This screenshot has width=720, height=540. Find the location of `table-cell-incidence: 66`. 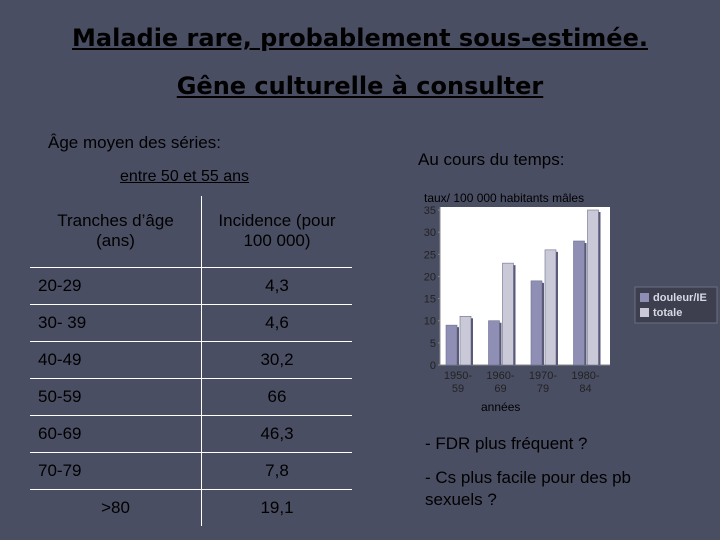

table-cell-incidence: 66 is located at coordinates (276, 397).